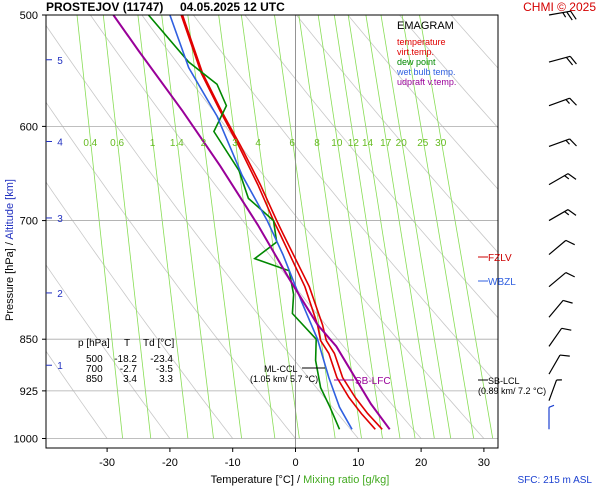  Describe the element at coordinates (426, 72) in the screenshot. I see `legend-entry: wet bulb temp.` at that location.